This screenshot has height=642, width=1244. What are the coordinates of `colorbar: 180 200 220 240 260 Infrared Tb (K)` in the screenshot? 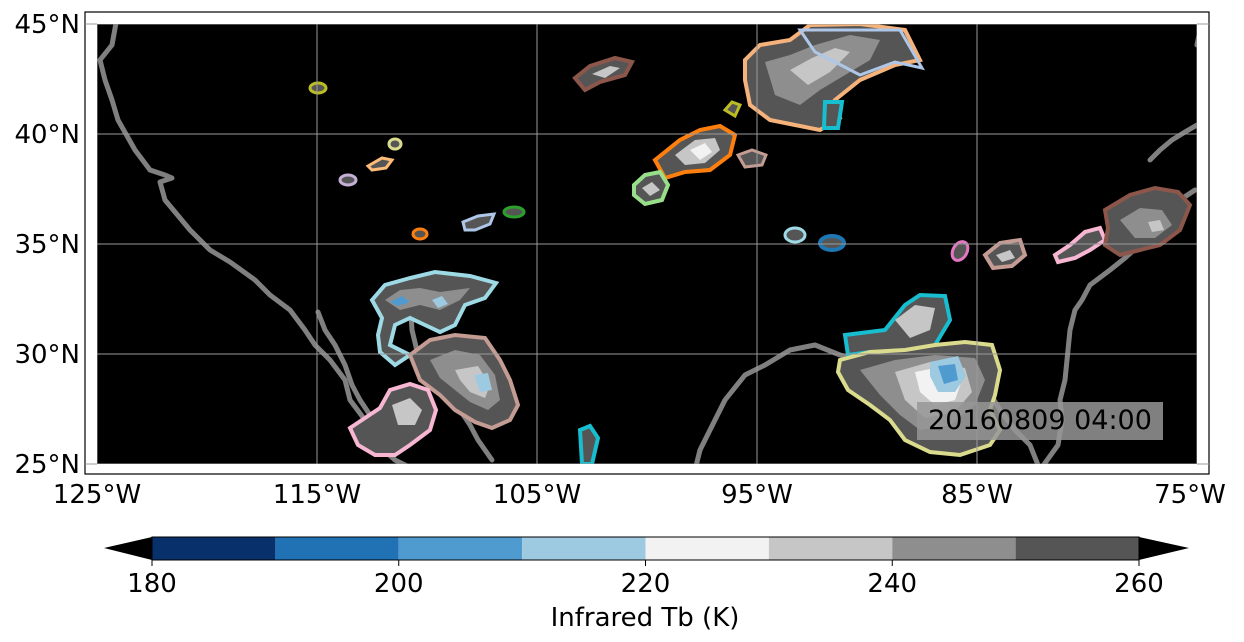 It's located at (646, 584).